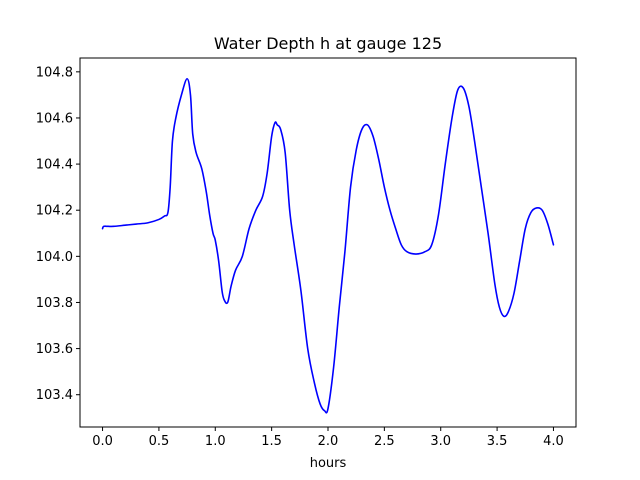  Describe the element at coordinates (440, 441) in the screenshot. I see `x-tick-label: 3.0` at that location.